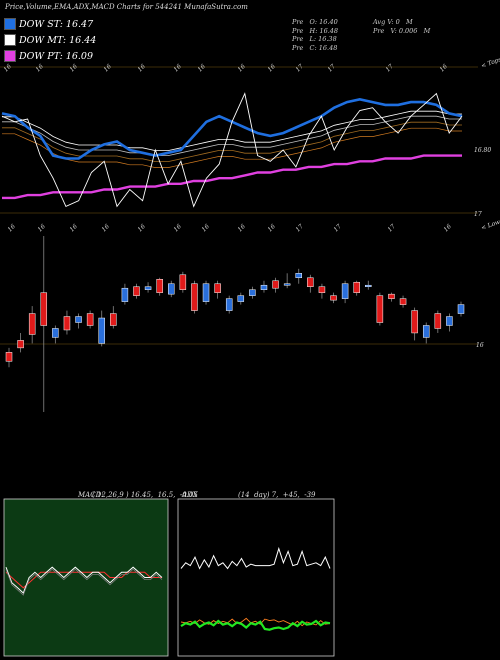 Image resolution: width=500 pixels, height=660 pixels. I want to click on pt-orange-line, so click(232, 147).